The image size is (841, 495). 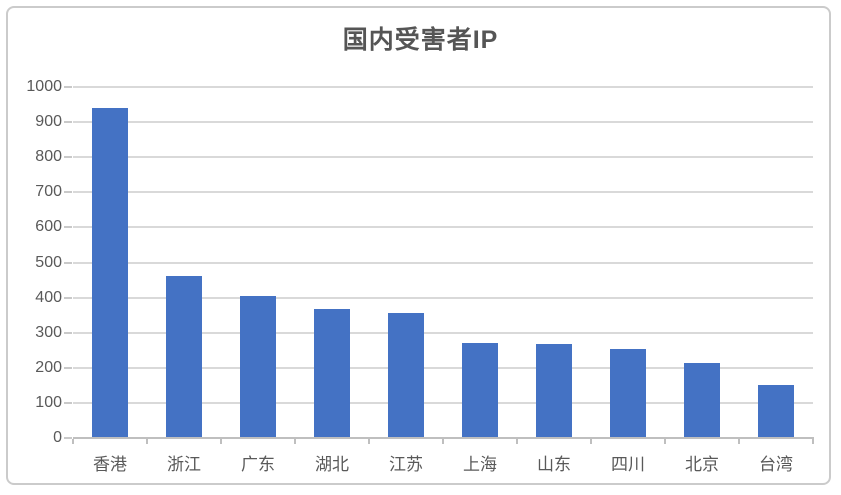 I want to click on x-axis-line, so click(x=443, y=438).